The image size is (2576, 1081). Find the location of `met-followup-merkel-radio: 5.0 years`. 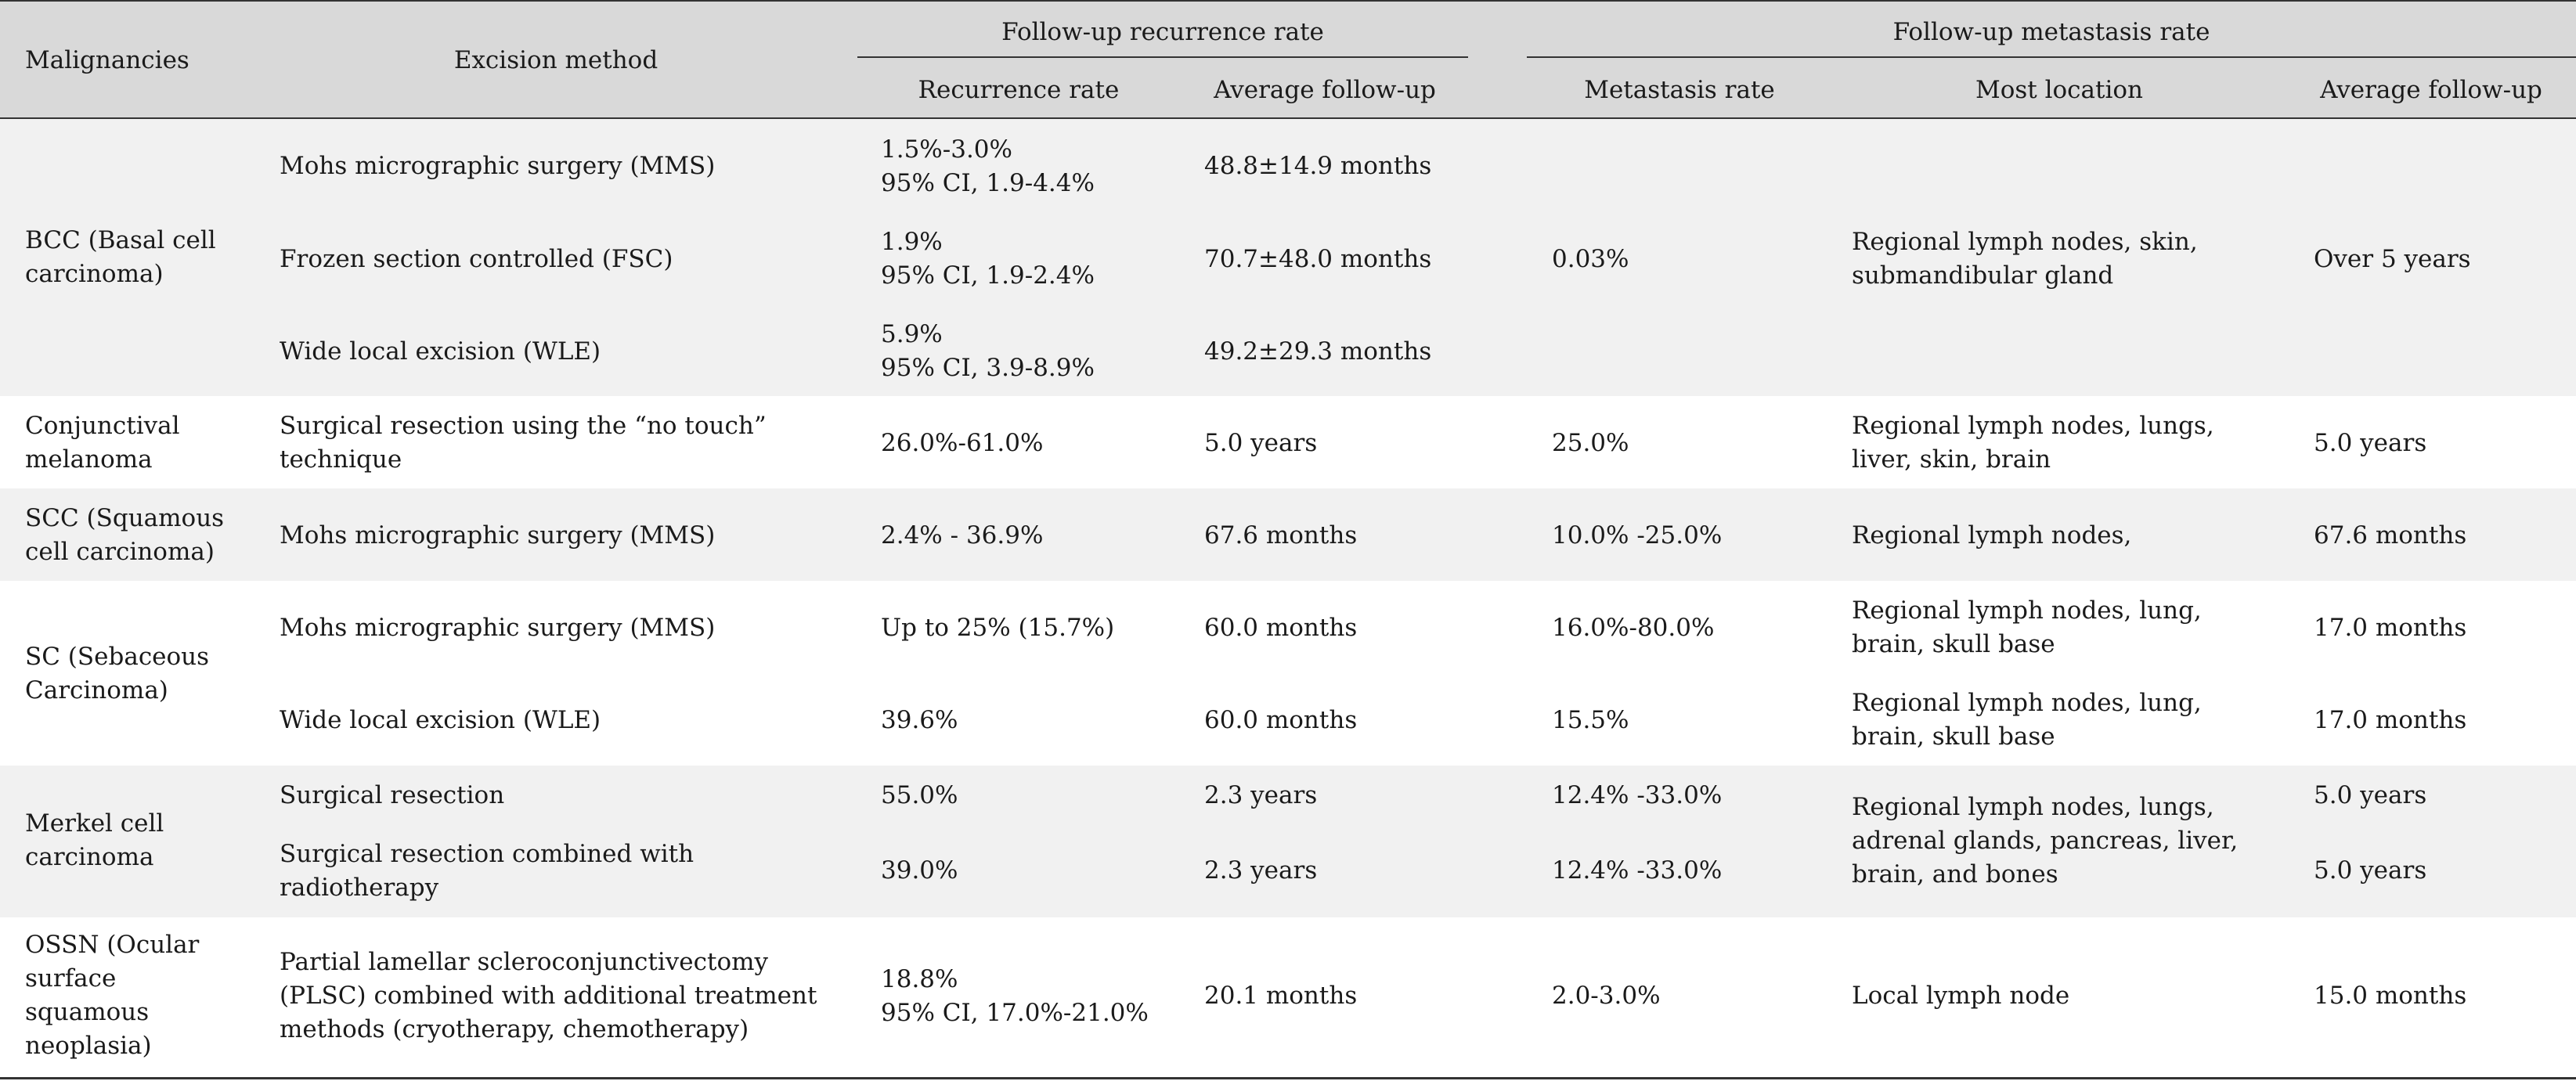

met-followup-merkel-radio: 5.0 years is located at coordinates (2370, 870).